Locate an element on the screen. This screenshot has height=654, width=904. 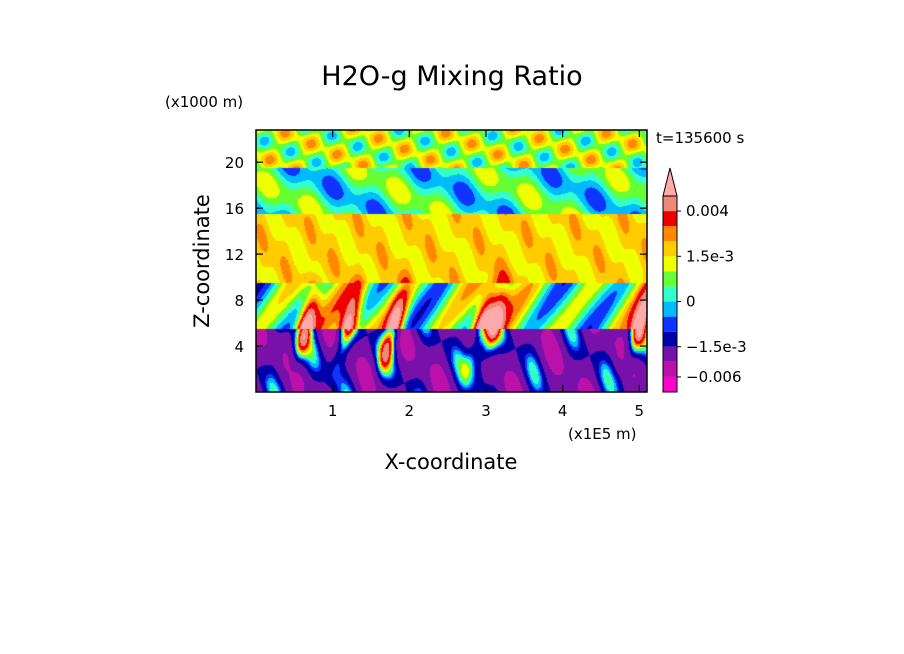
x-tick-label: 4 is located at coordinates (563, 411).